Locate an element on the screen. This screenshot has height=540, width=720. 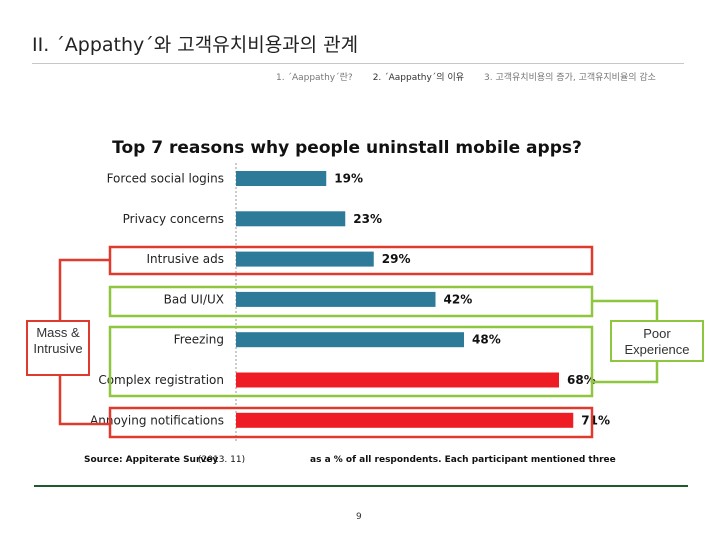
tab-cost-increase: 3. 고객유치비용의 증가, 고객유지비율의 감소 is located at coordinates (570, 78).